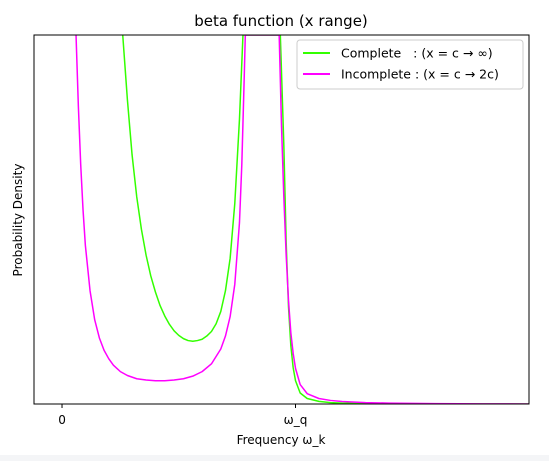  What do you see at coordinates (62, 420) in the screenshot?
I see `x-tick-label: 0` at bounding box center [62, 420].